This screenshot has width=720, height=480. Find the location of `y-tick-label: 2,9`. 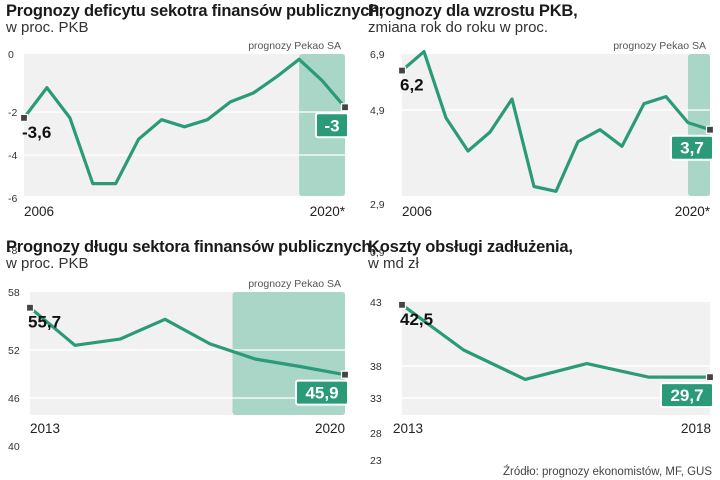

y-tick-label: 2,9 is located at coordinates (377, 205).